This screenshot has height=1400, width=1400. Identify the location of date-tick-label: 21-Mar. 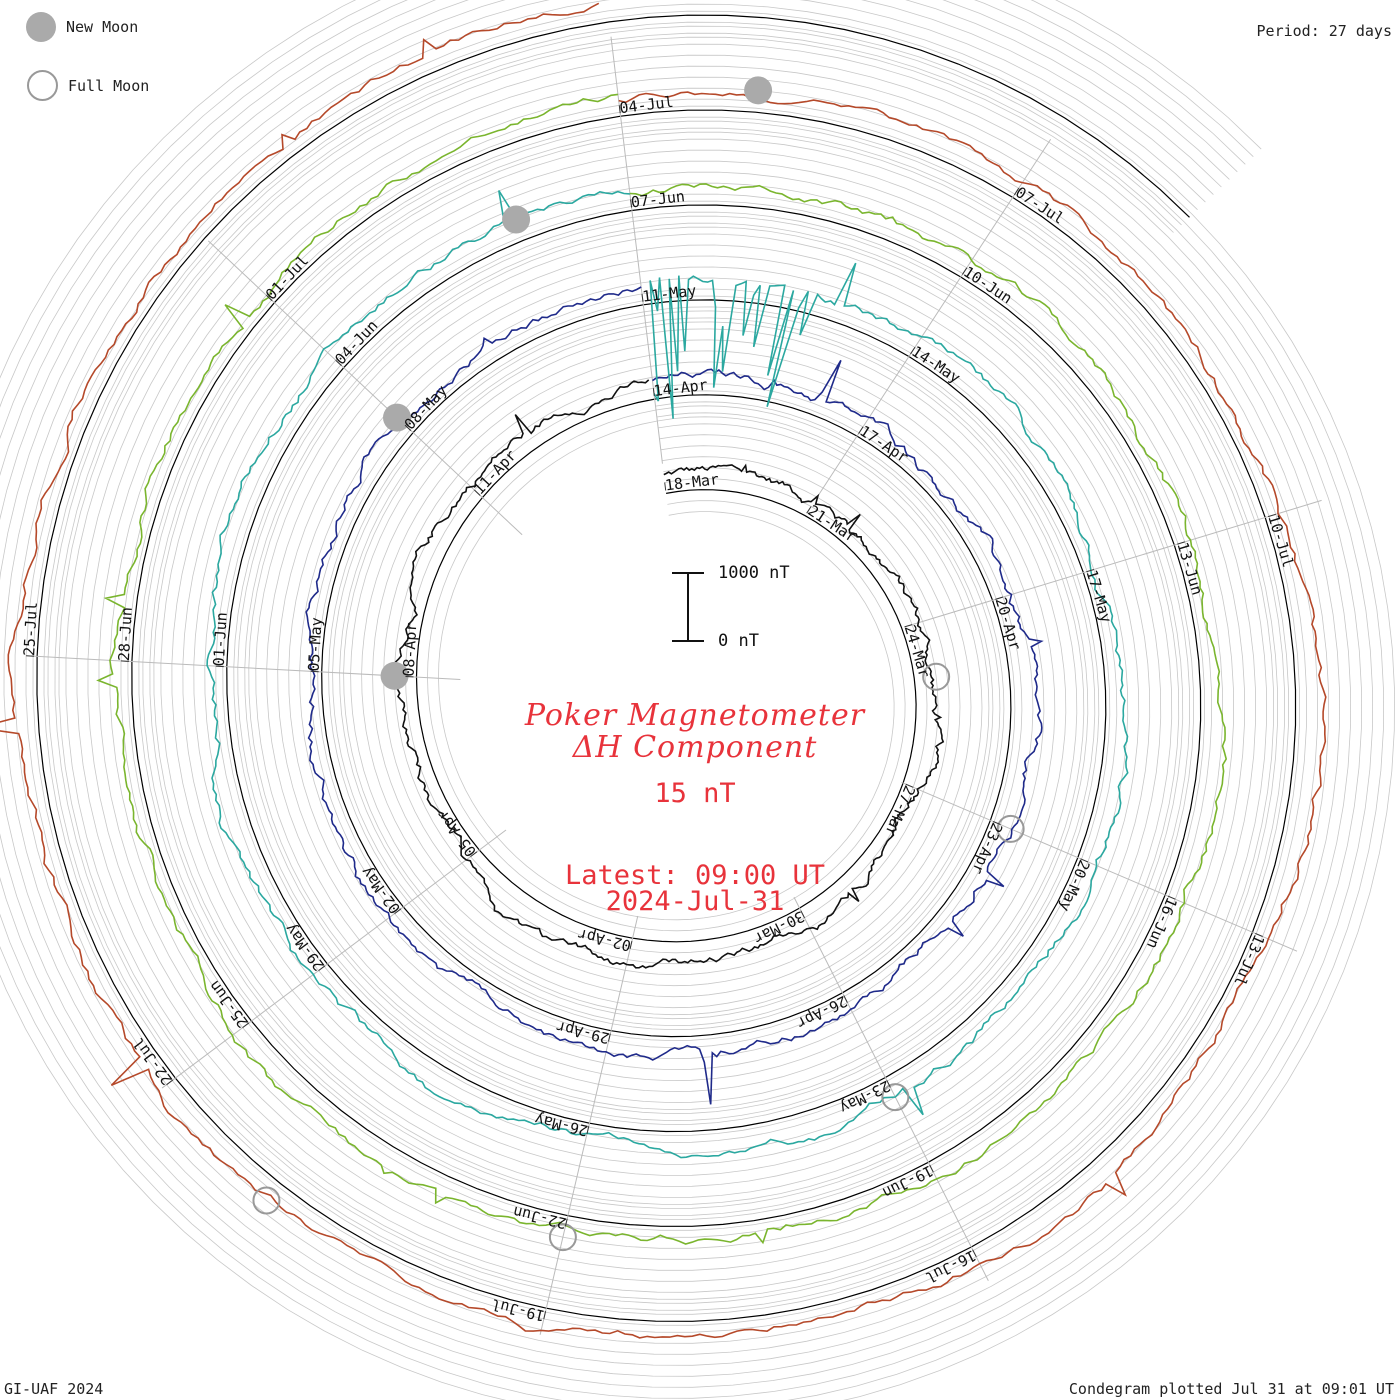
(832, 523).